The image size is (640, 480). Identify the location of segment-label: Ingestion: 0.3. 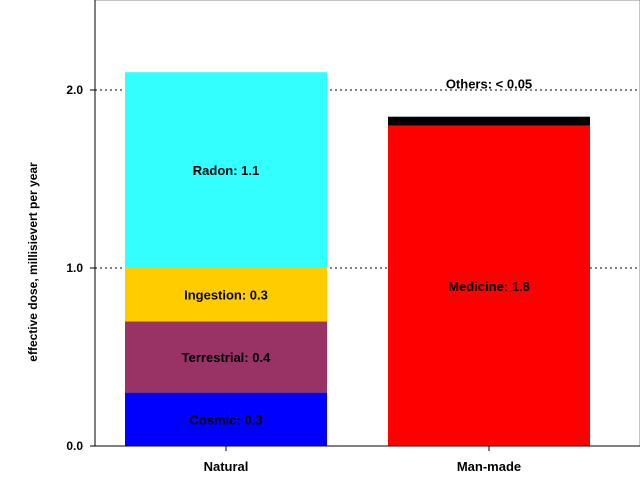
(226, 295).